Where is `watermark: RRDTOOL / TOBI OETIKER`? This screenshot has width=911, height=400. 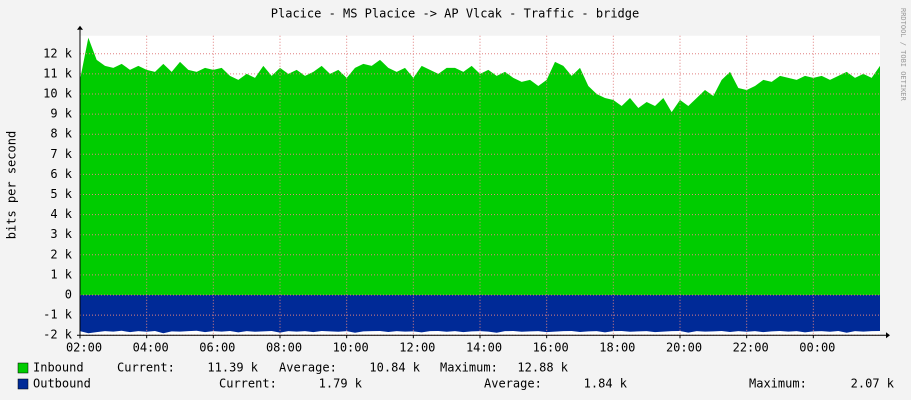
watermark: RRDTOOL / TOBI OETIKER is located at coordinates (903, 55).